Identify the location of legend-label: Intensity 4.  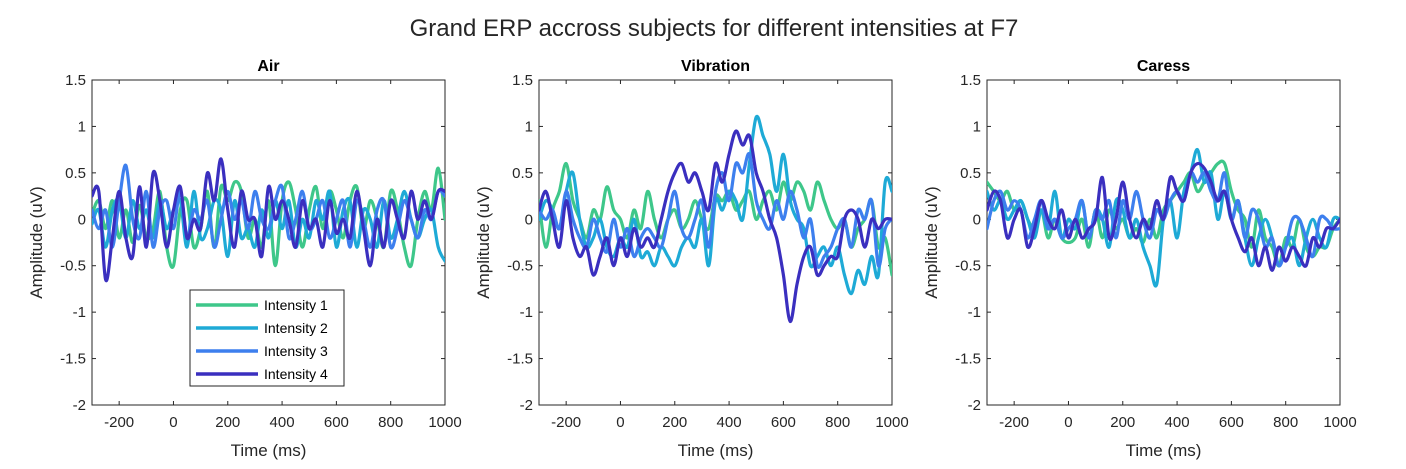
(296, 374).